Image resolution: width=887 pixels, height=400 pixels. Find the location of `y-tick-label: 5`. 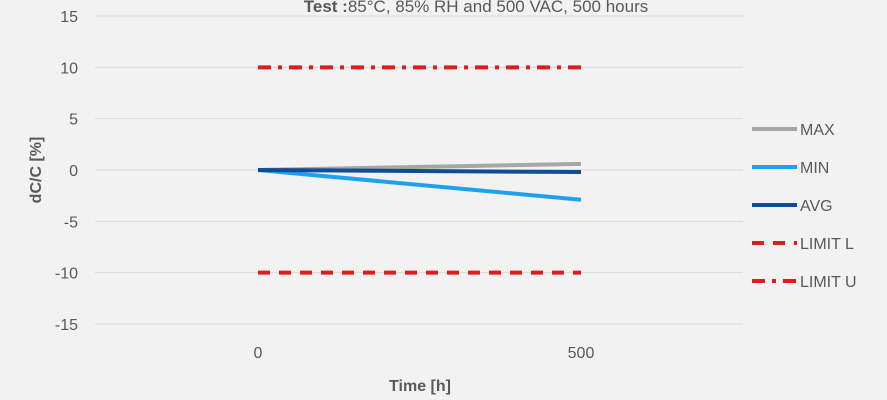

y-tick-label: 5 is located at coordinates (73, 120).